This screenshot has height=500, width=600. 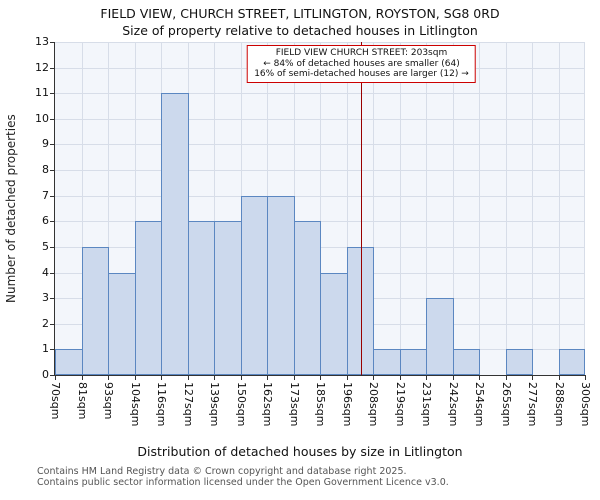 What do you see at coordinates (214, 404) in the screenshot?
I see `x-tick-label: 139sqm` at bounding box center [214, 404].